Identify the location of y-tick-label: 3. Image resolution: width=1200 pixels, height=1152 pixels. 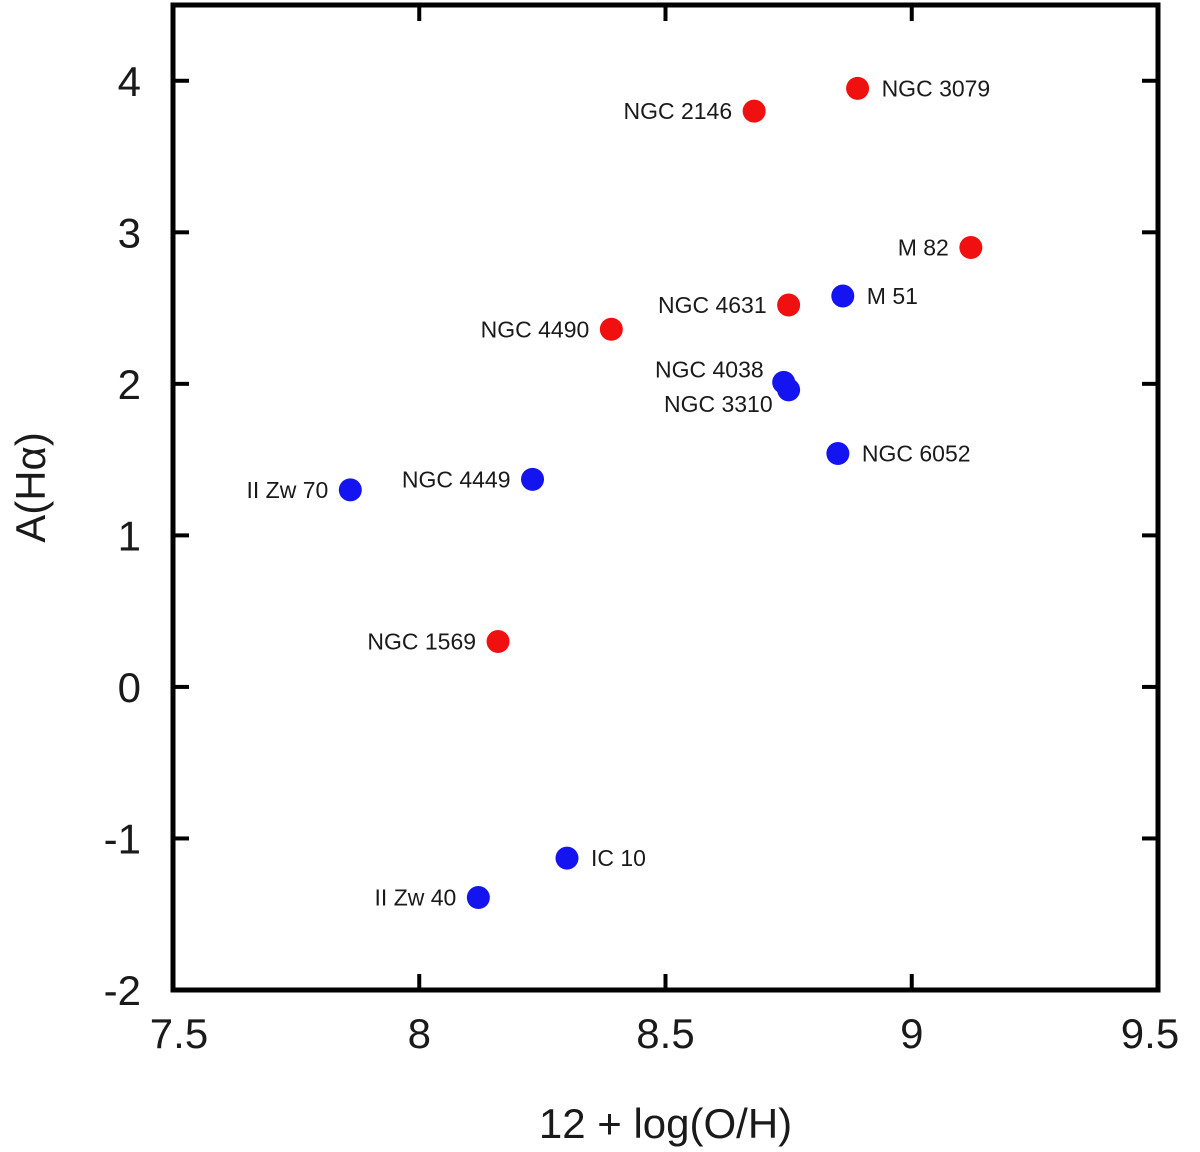
(129, 232).